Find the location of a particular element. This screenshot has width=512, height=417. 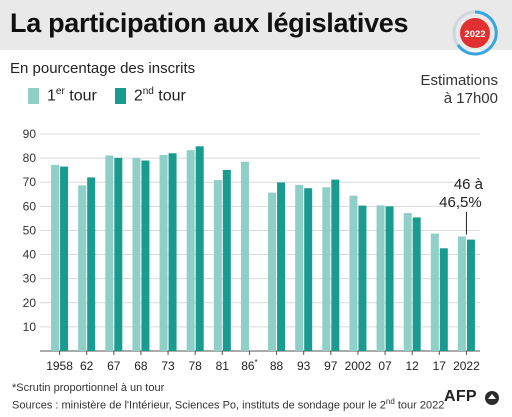

estimations-note: Estimations à 17h00 is located at coordinates (459, 90).